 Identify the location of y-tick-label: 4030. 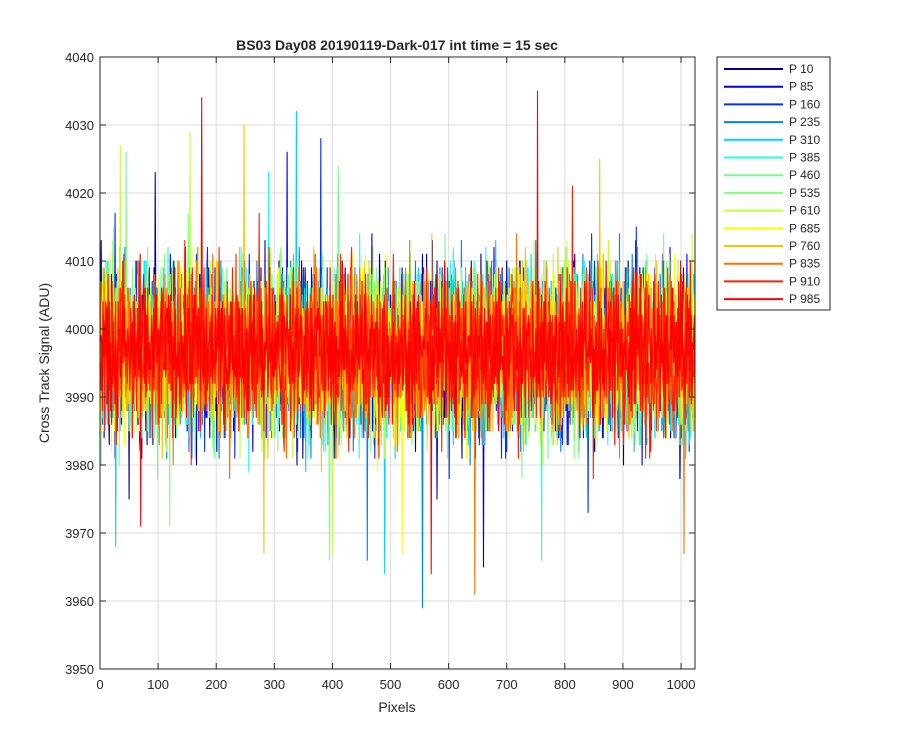
(79, 125).